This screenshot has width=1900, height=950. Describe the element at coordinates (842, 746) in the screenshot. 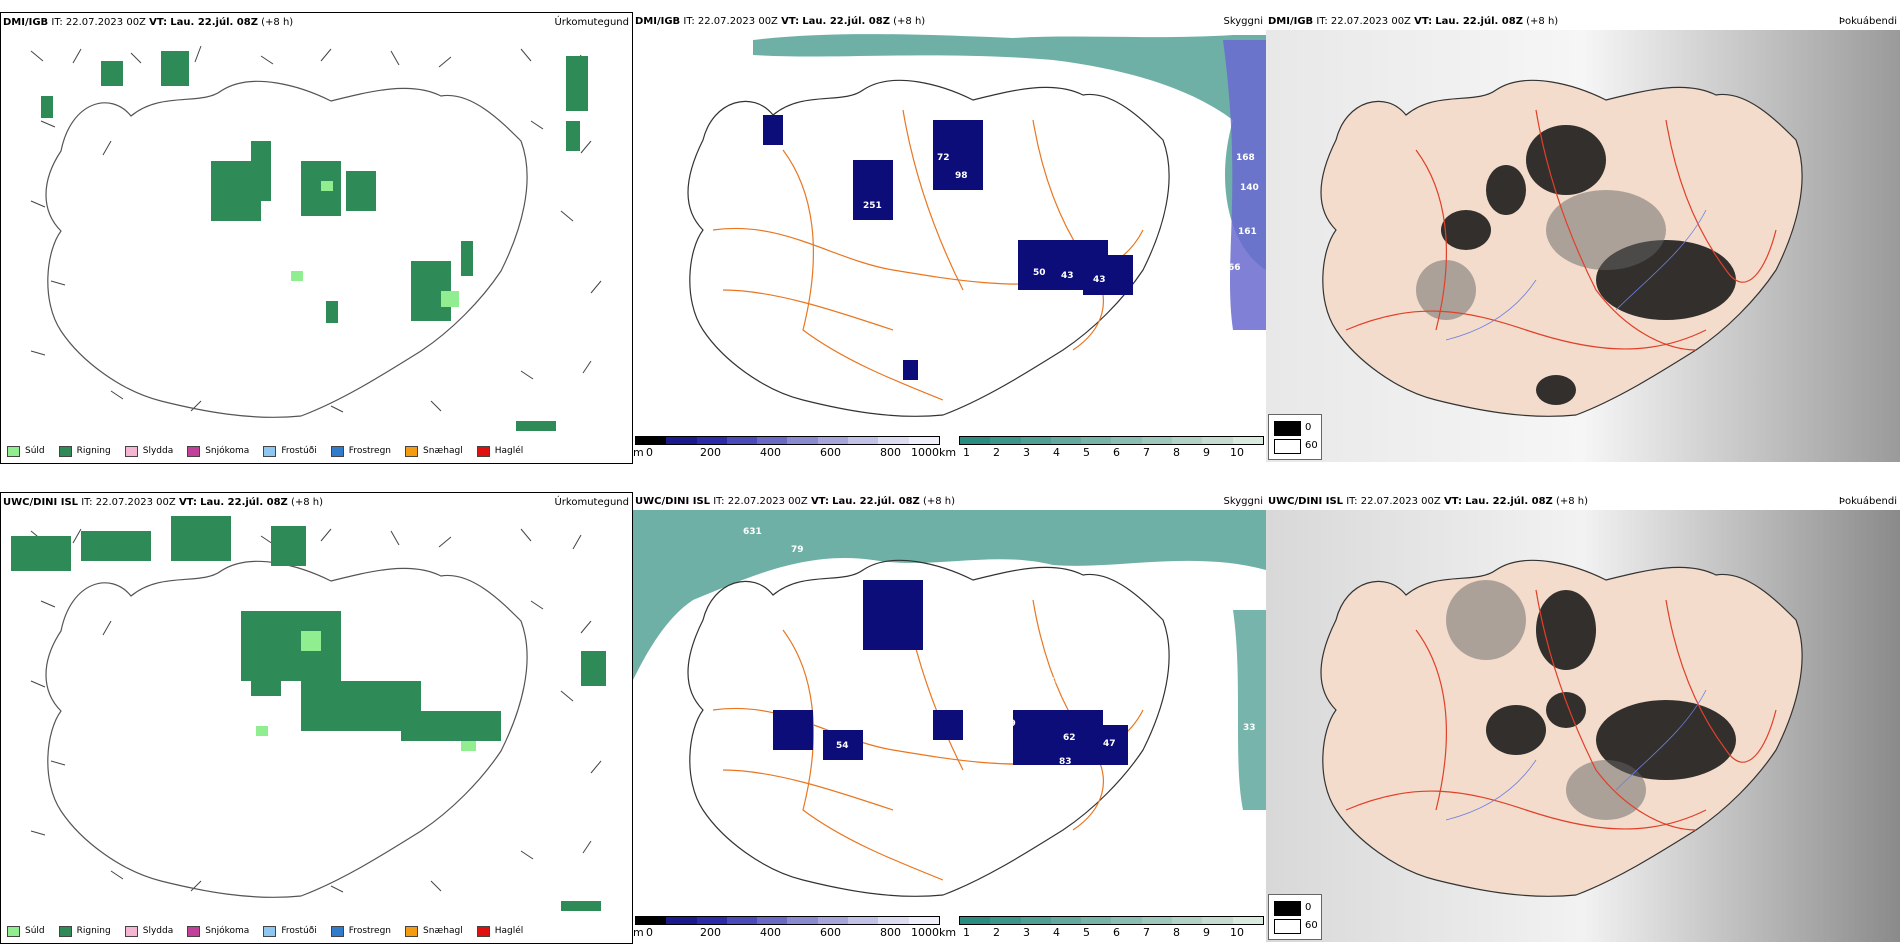

I see `ceiling-label: 54` at that location.